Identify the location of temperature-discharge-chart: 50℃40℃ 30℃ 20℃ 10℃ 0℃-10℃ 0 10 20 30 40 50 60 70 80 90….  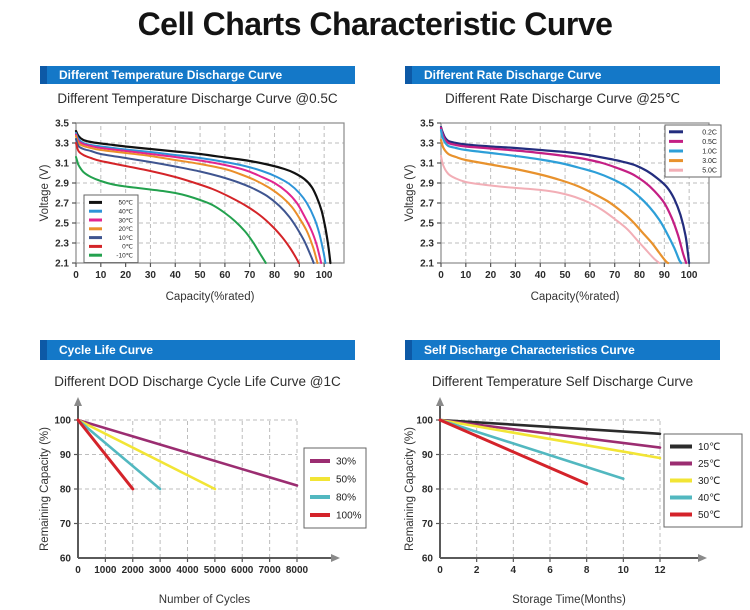
(192, 211).